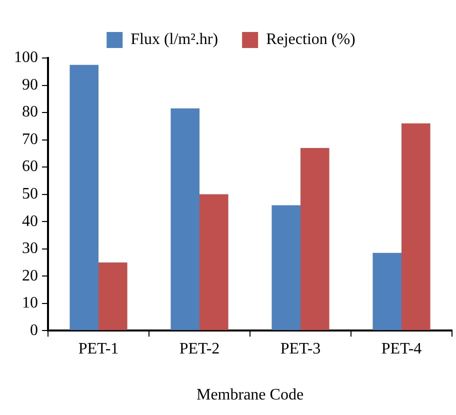  What do you see at coordinates (30, 167) in the screenshot?
I see `y-tick-label: 60` at bounding box center [30, 167].